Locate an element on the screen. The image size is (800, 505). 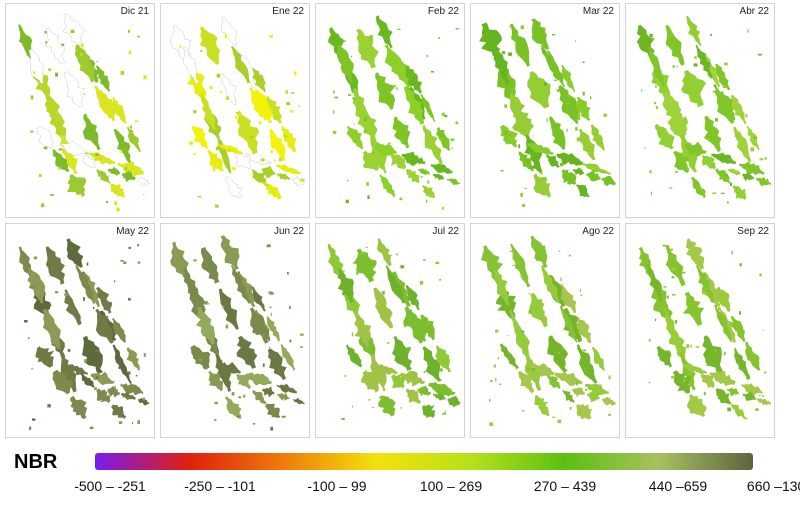
legend-range-label: -250 – -101 is located at coordinates (220, 486).